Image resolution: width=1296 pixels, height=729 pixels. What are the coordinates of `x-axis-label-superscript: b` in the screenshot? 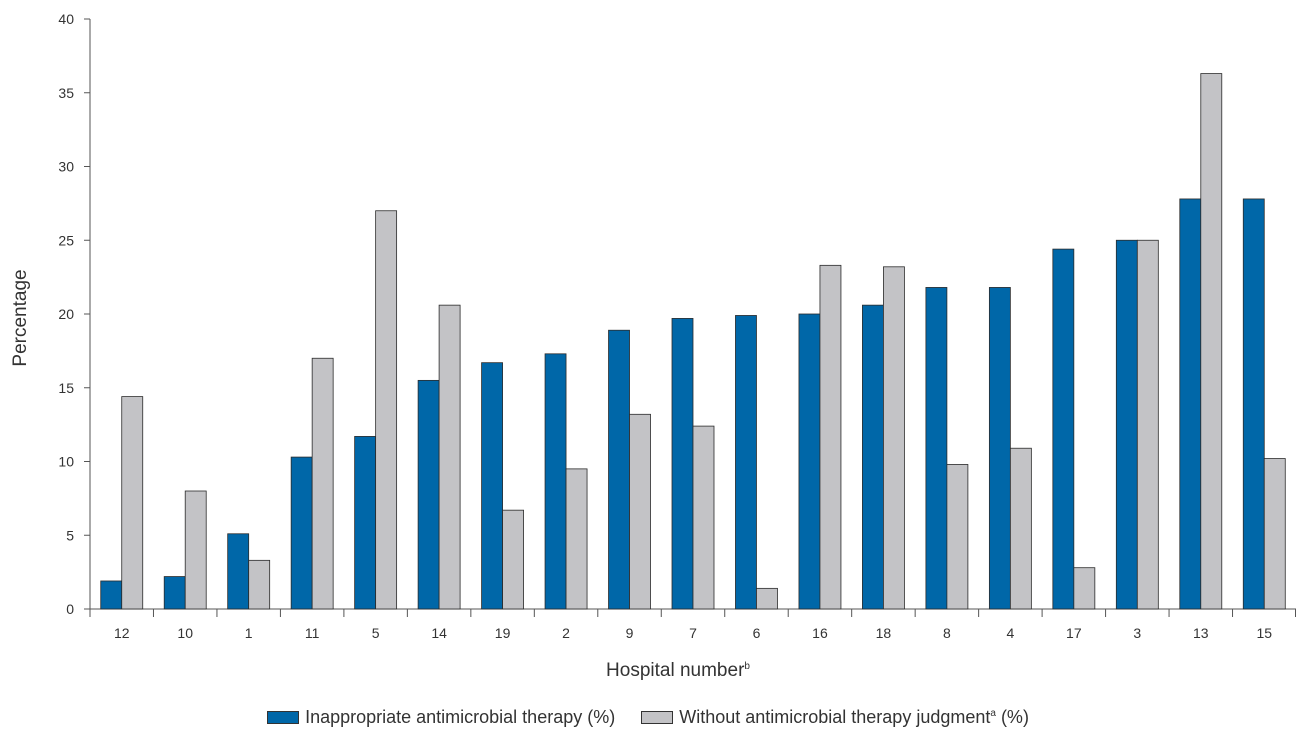 It's located at (747, 666).